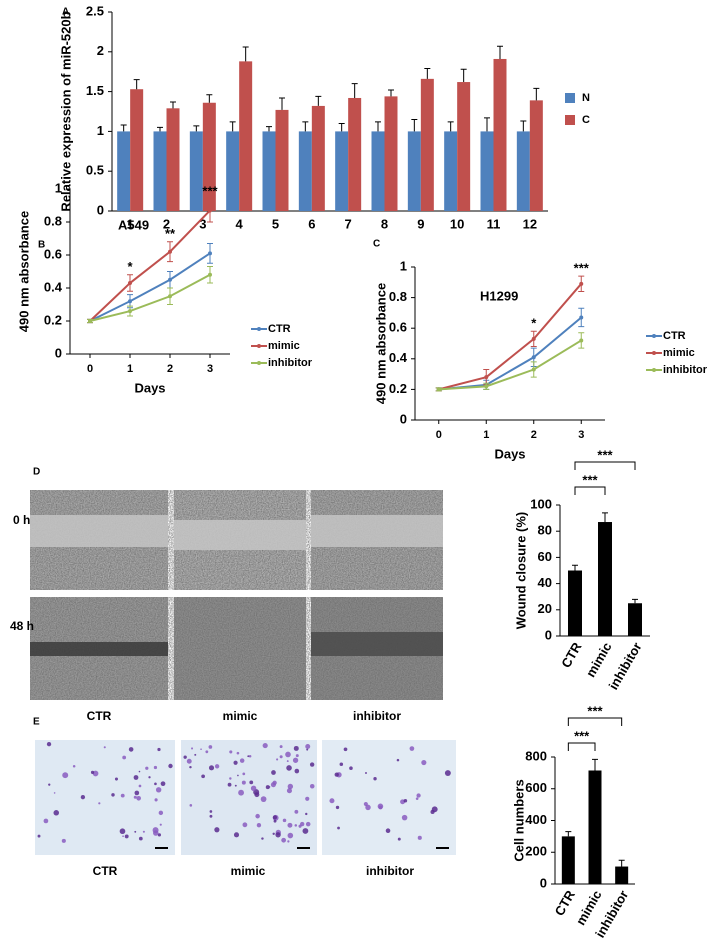  What do you see at coordinates (376, 244) in the screenshot?
I see `panel-label: C` at bounding box center [376, 244].